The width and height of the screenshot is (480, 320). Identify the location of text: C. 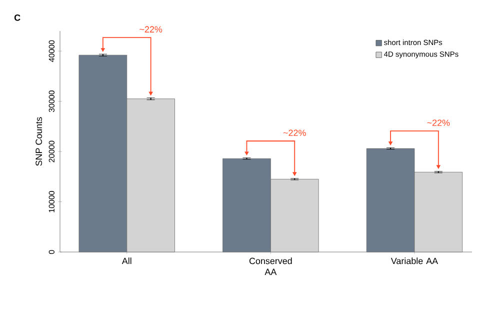
(17, 17).